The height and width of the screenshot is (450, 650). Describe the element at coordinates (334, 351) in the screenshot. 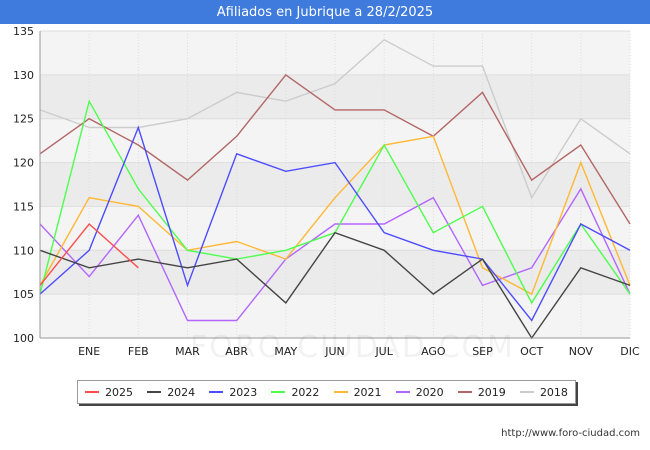

I see `x-tick-label: JUN` at that location.